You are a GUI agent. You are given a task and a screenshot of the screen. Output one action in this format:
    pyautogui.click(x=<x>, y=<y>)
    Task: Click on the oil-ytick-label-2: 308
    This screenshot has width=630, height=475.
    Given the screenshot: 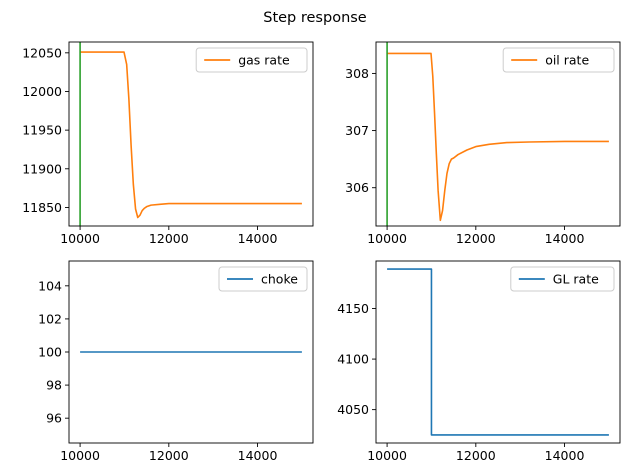 What is the action you would take?
    pyautogui.click(x=357, y=73)
    